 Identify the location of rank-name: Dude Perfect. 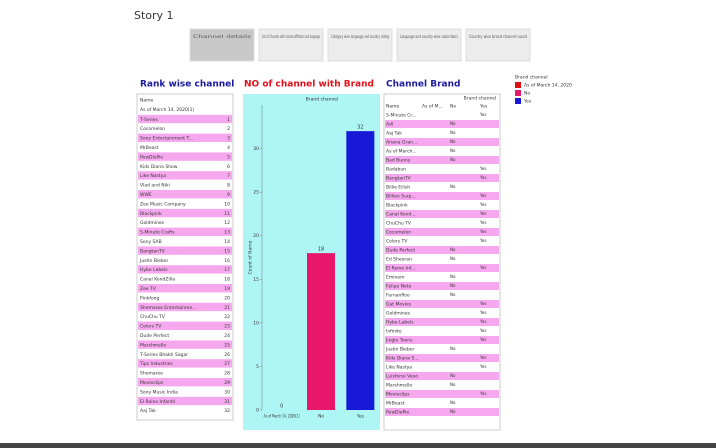
(154, 336).